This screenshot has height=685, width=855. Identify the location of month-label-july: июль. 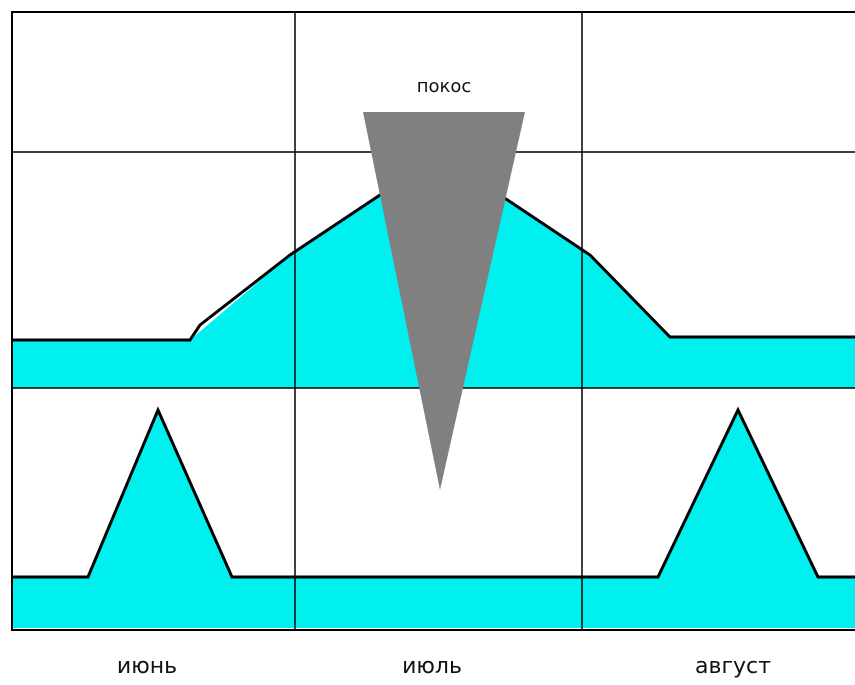
(432, 666).